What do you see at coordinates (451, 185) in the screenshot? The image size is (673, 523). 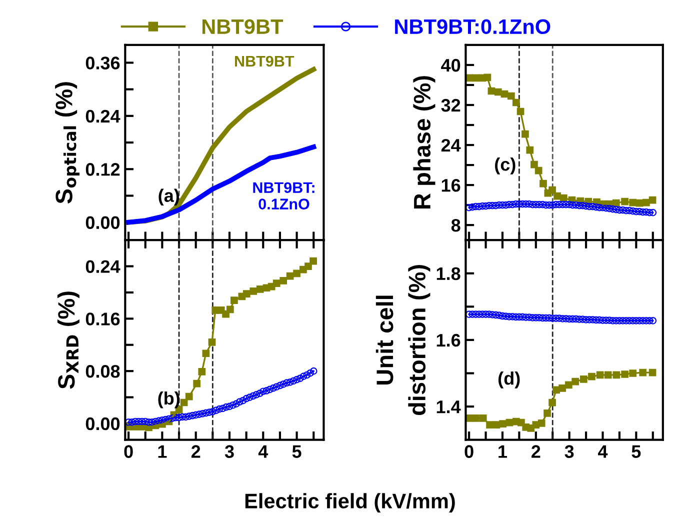 I see `y-tick-label: 16` at bounding box center [451, 185].